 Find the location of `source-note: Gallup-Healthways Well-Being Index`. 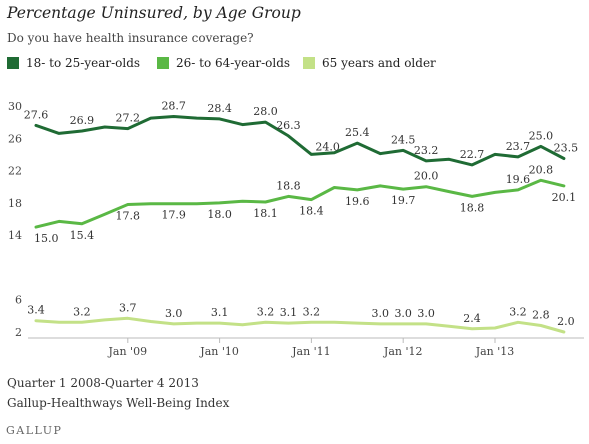

source-note: Gallup-Healthways Well-Being Index is located at coordinates (118, 403).